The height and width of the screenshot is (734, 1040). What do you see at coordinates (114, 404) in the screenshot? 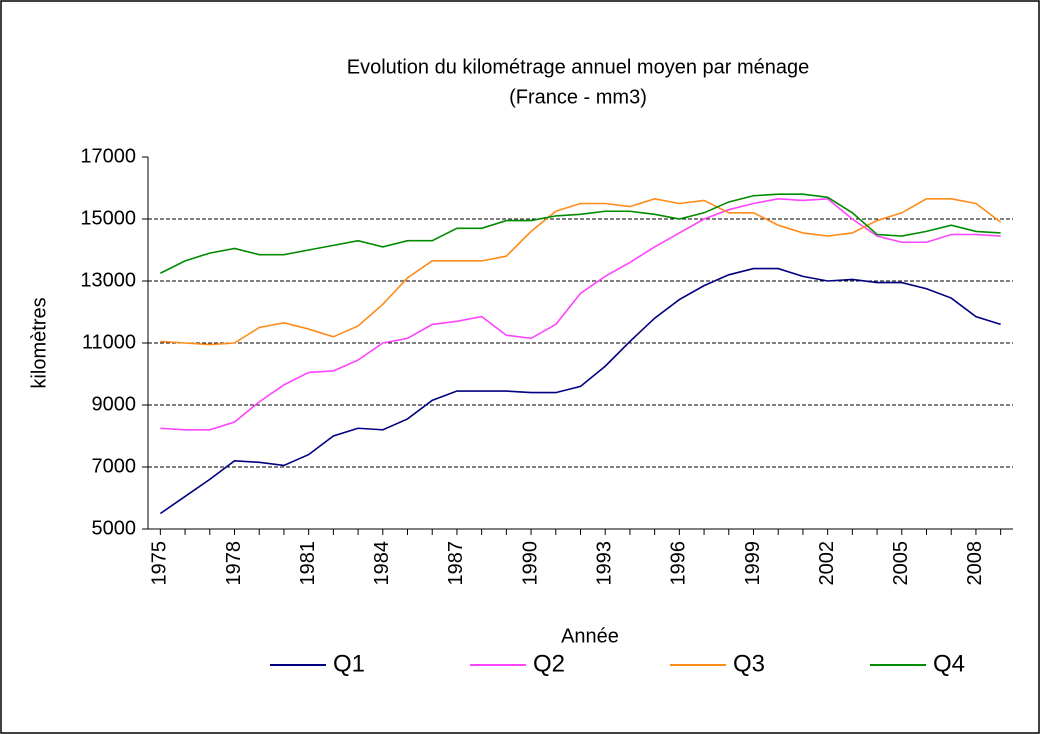
I see `y-tick-label: 9000` at bounding box center [114, 404].